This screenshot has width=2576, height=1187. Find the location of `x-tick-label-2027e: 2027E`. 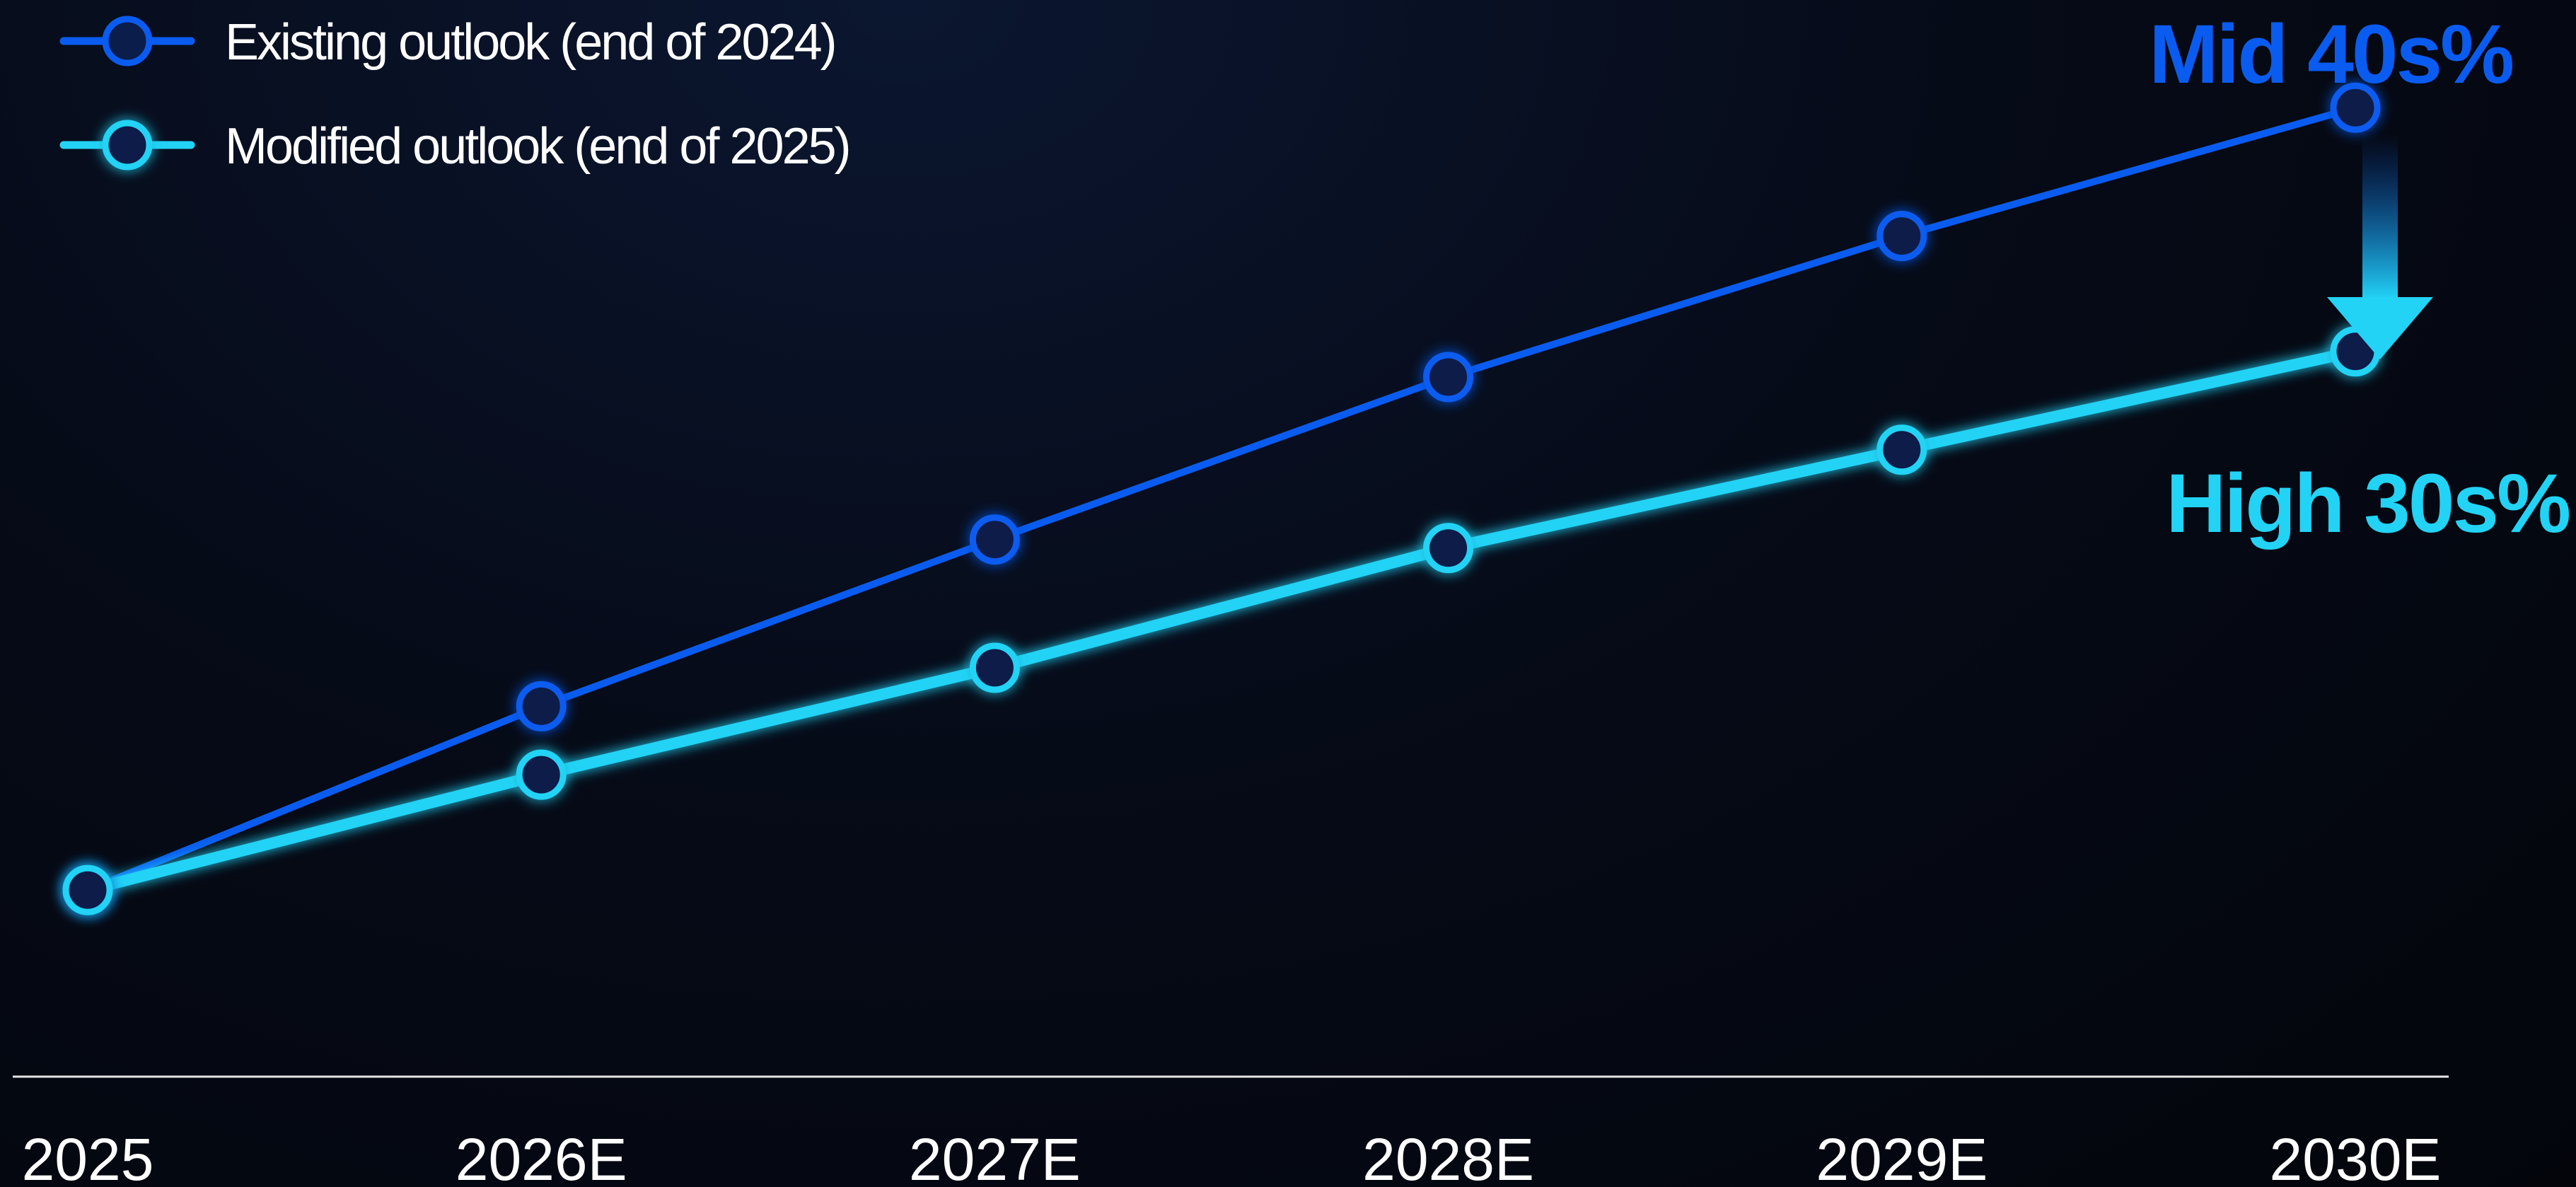

x-tick-label-2027e: 2027E is located at coordinates (995, 1156).